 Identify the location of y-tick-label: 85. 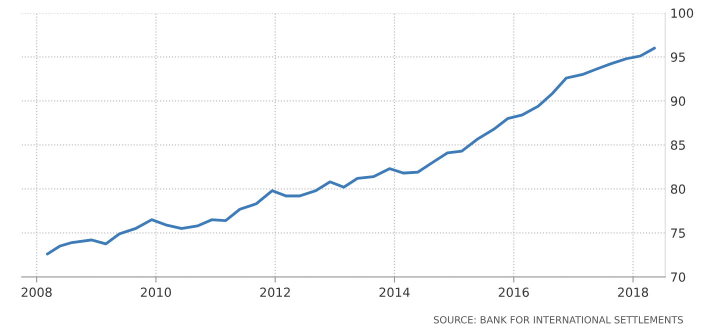
(677, 145).